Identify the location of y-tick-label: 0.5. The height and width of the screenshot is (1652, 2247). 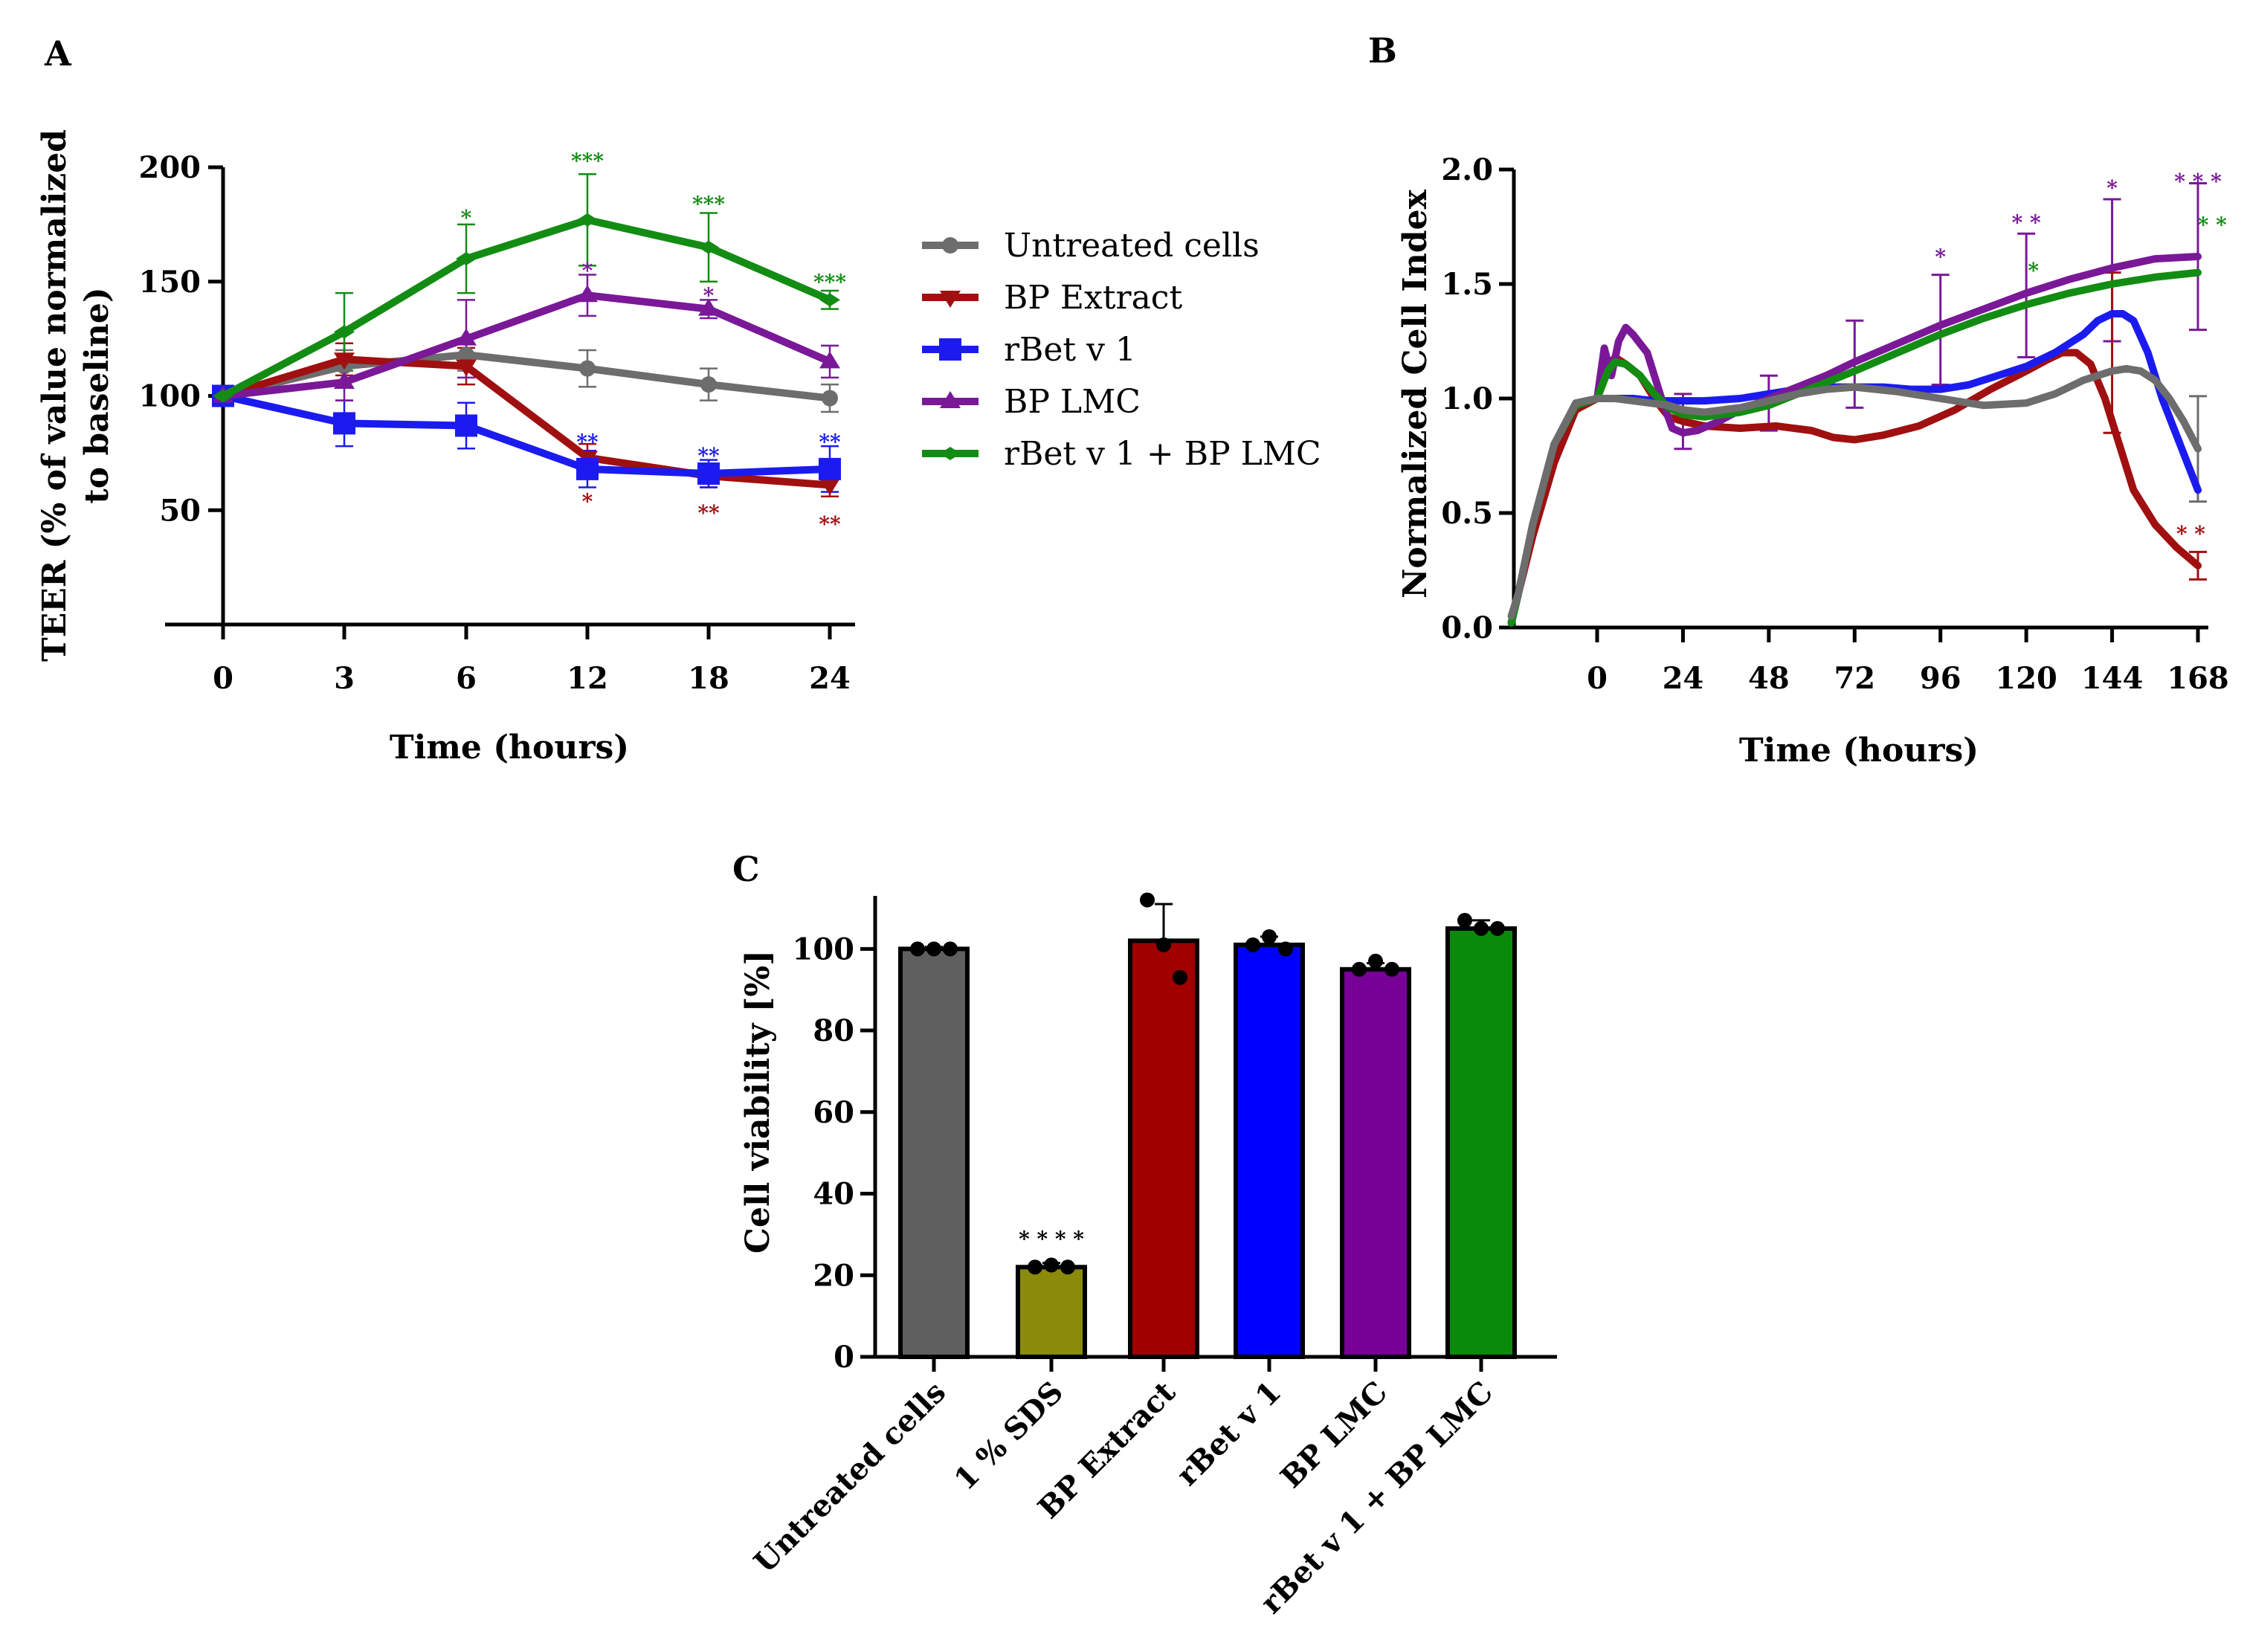
(1467, 513).